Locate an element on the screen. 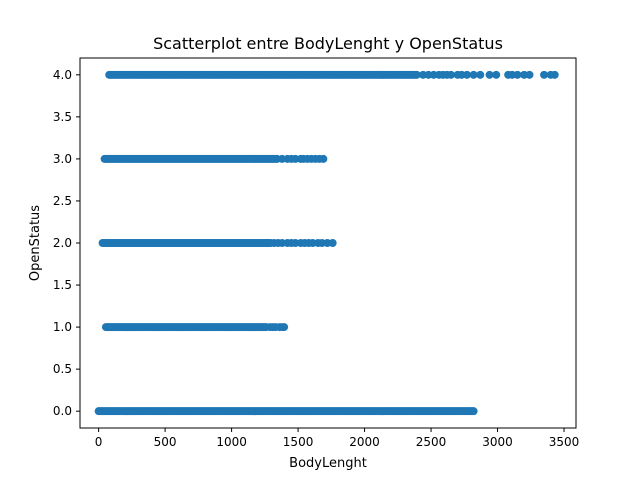  x-tick-label: 2500 is located at coordinates (431, 442).